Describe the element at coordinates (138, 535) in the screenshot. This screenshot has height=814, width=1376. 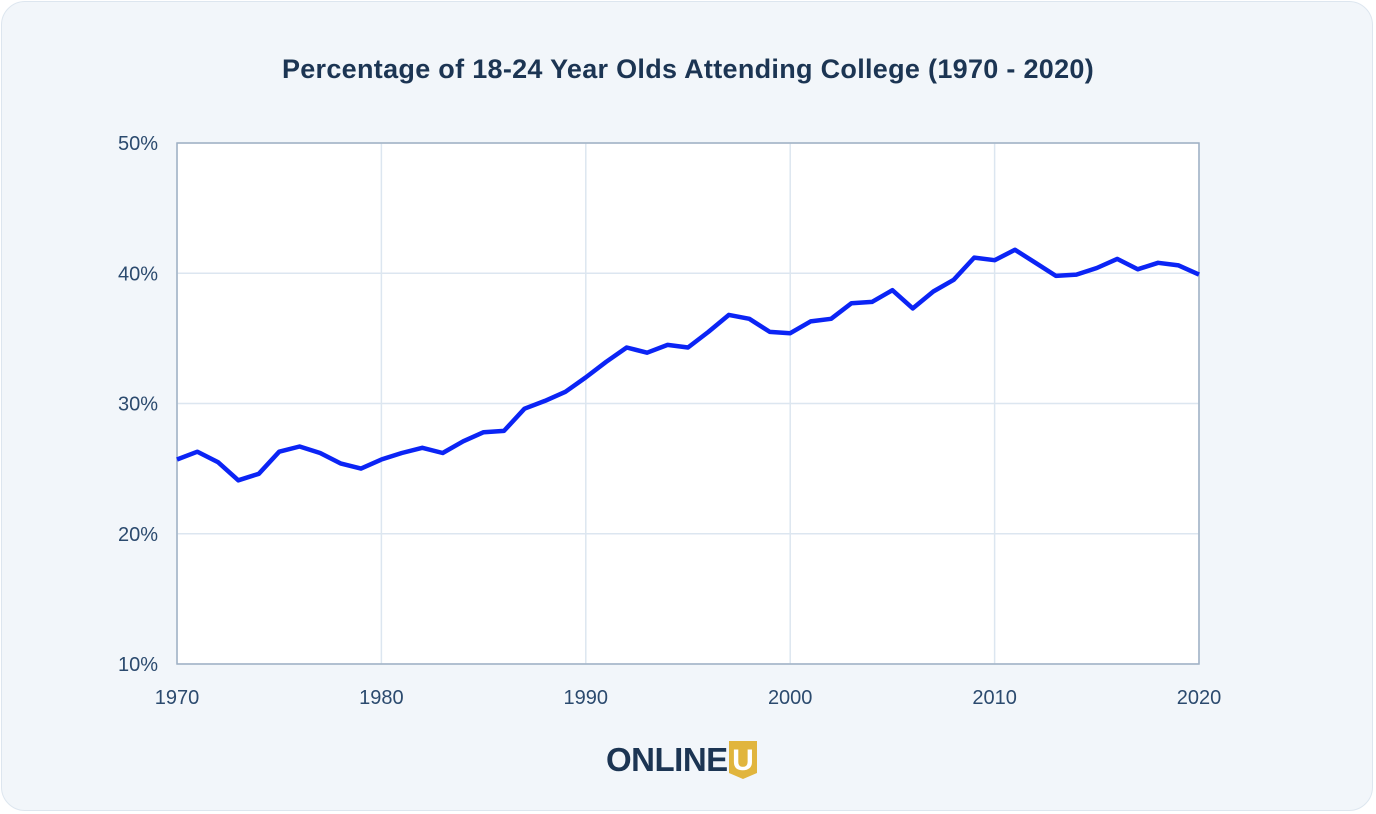
I see `y-tick-label: 20%` at that location.